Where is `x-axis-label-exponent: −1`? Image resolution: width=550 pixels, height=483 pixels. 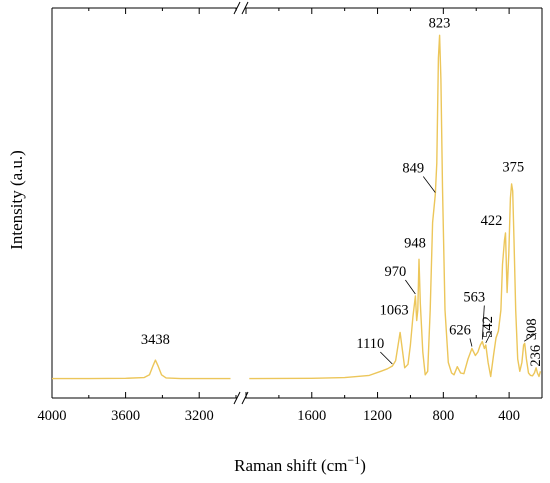
x-axis-label-exponent: −1 is located at coordinates (353, 460).